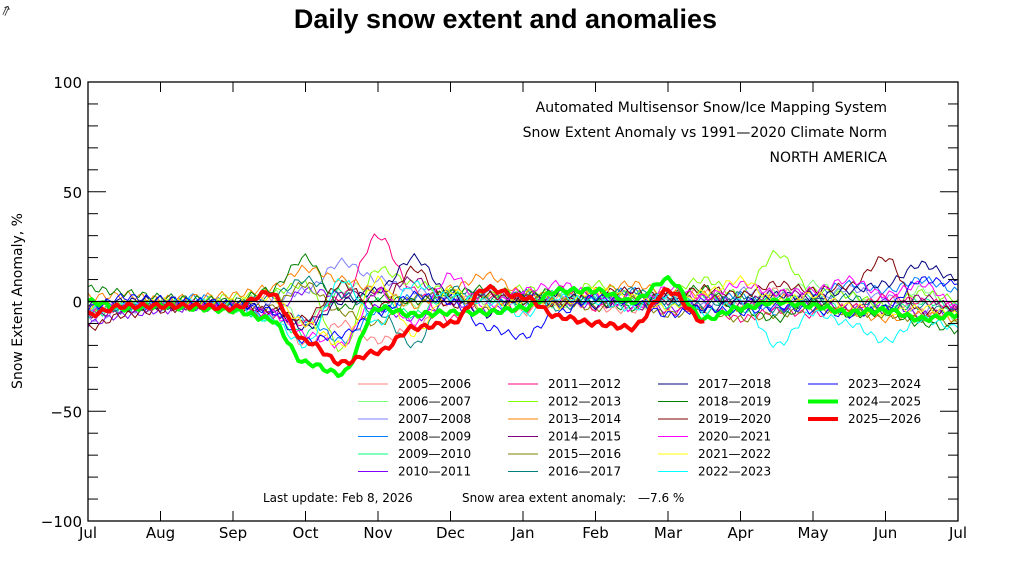 This screenshot has height=576, width=1011. I want to click on last-update: Last update: Feb 8, 2026, so click(338, 498).